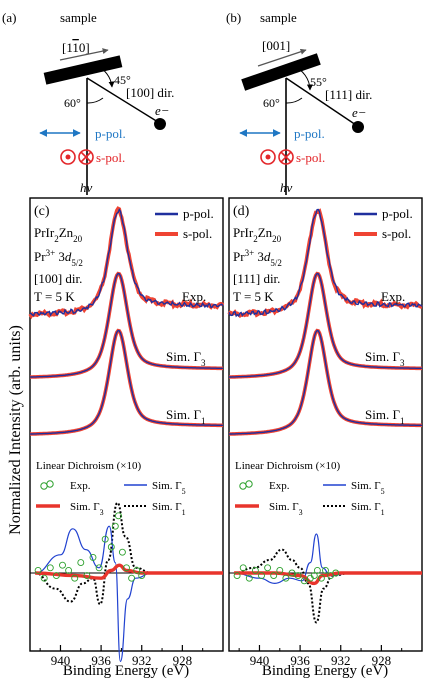 The height and width of the screenshot is (683, 436). Describe the element at coordinates (58, 278) in the screenshot. I see `direction-c: [100] dir.` at that location.